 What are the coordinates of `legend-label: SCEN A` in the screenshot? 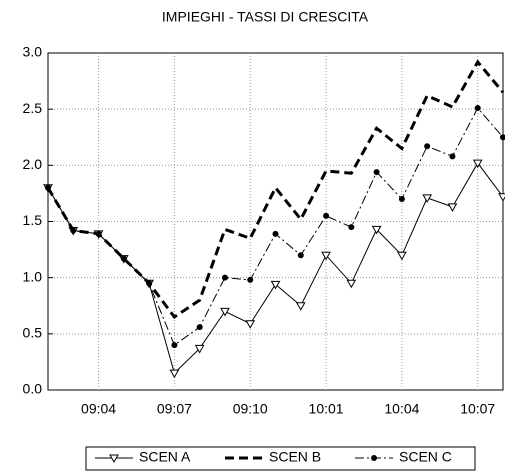 It's located at (165, 457).